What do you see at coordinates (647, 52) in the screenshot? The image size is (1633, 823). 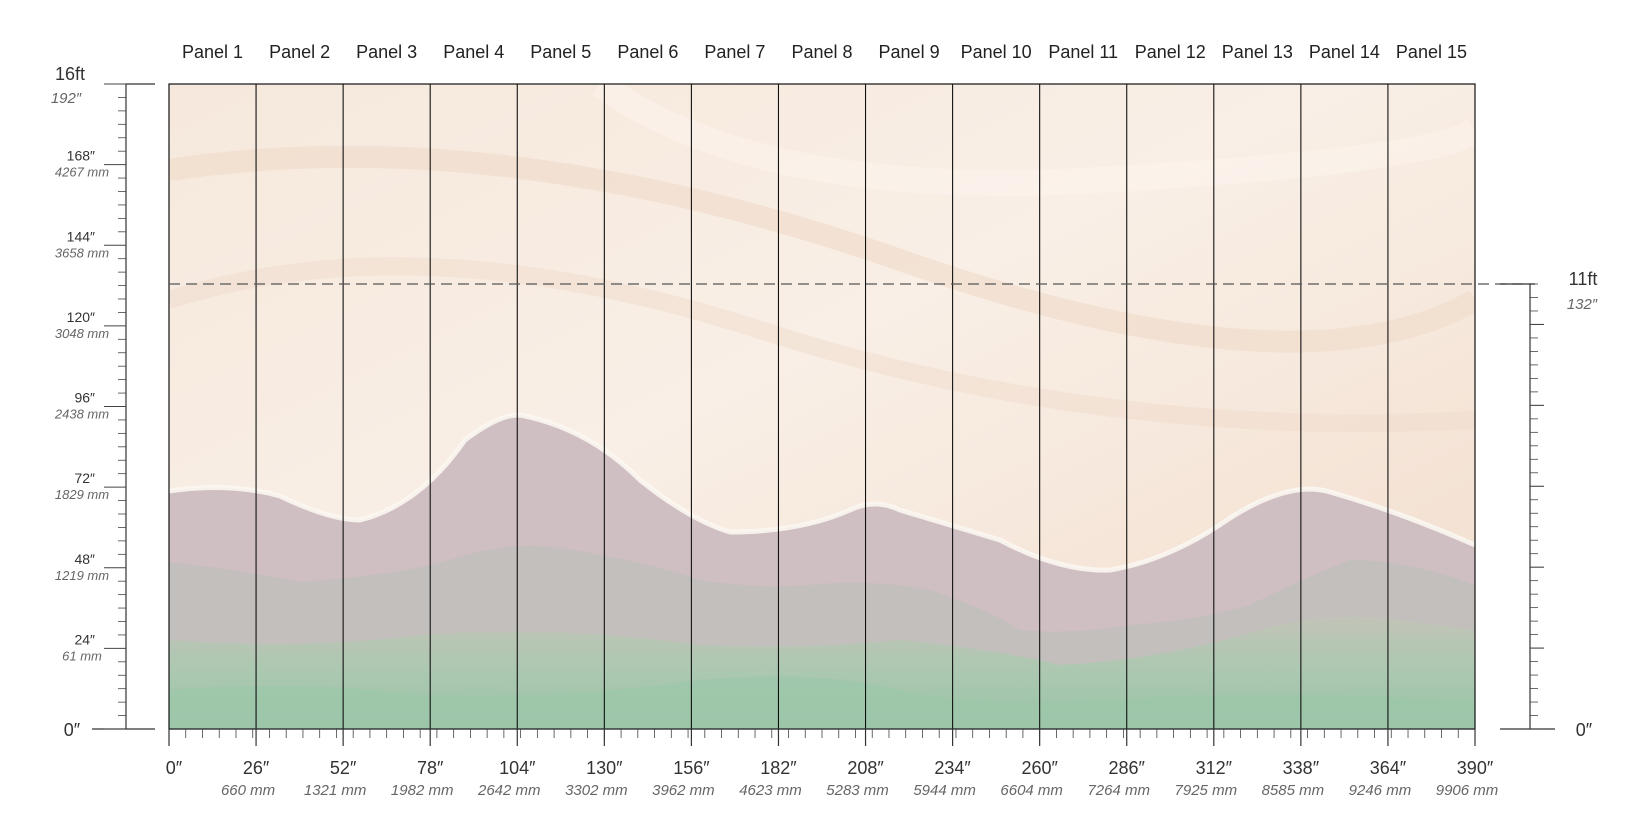 I see `panel-title: Panel 6` at bounding box center [647, 52].